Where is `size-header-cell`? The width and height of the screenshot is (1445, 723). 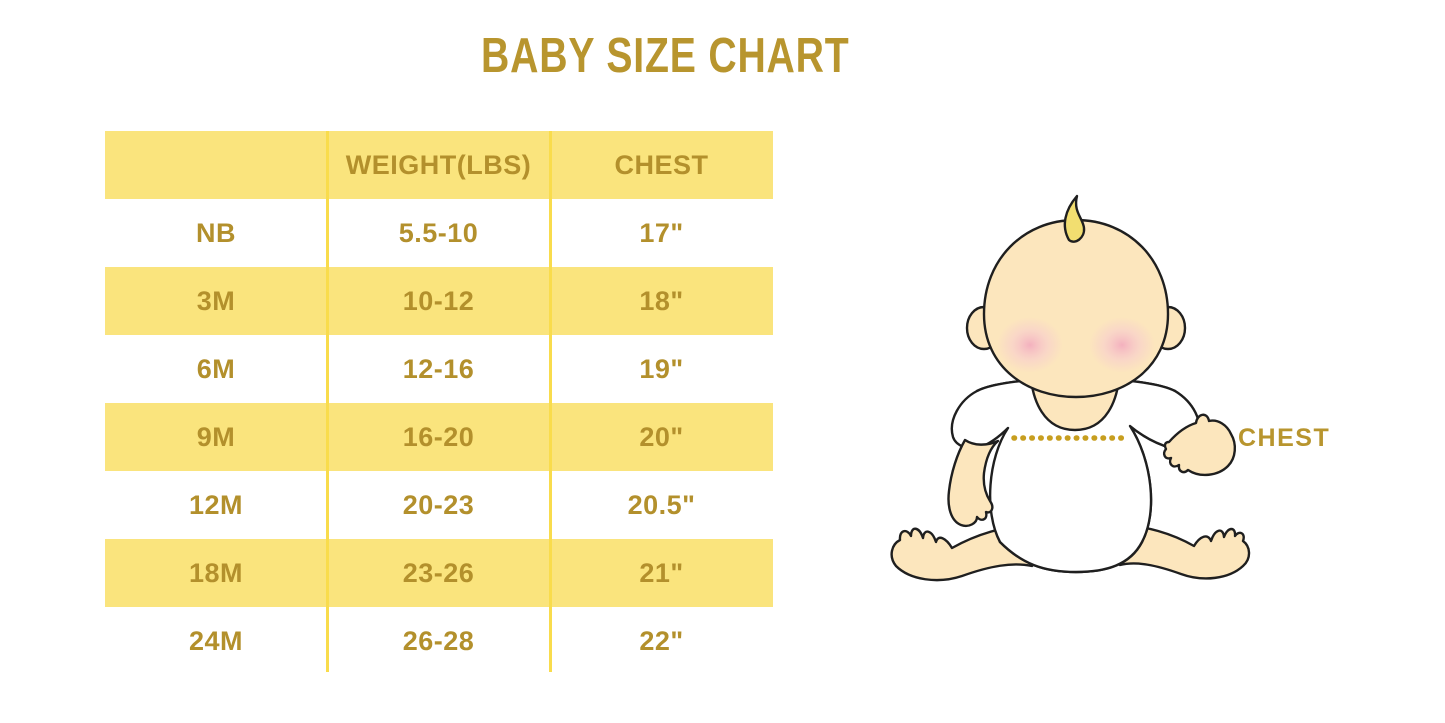
size-header-cell is located at coordinates (216, 165).